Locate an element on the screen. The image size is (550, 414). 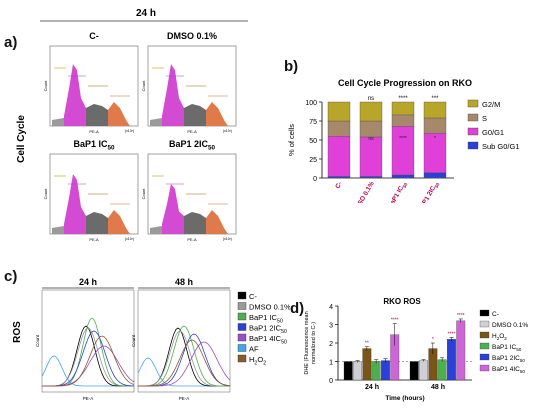
panel-c-legend-label: AF is located at coordinates (254, 349).